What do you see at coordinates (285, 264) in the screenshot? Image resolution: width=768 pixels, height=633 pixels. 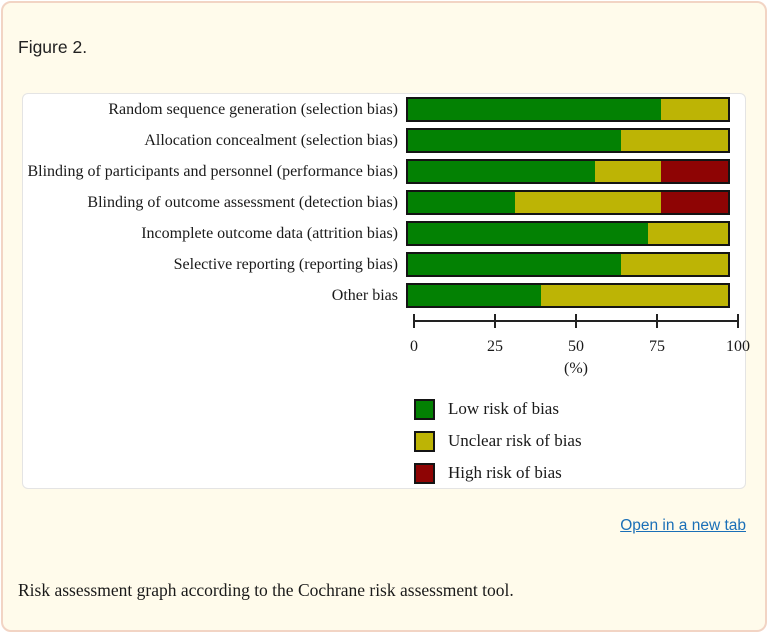 I see `bar-label: Selective reporting (reporting bias)` at bounding box center [285, 264].